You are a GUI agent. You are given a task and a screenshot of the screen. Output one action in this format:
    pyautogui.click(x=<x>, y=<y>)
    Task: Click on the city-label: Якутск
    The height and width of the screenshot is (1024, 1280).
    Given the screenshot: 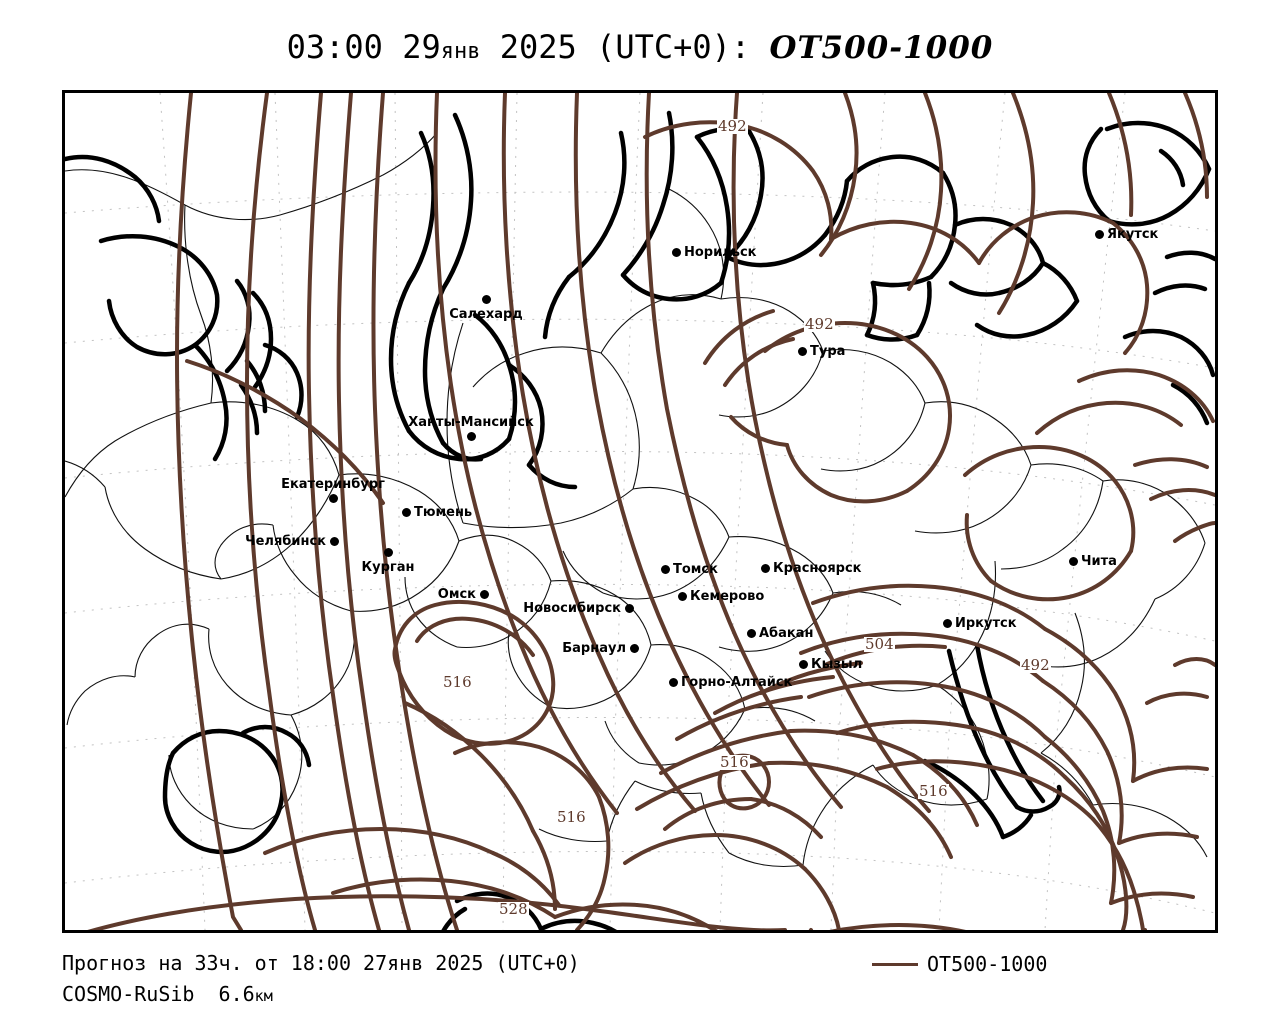 What is the action you would take?
    pyautogui.click(x=1133, y=234)
    